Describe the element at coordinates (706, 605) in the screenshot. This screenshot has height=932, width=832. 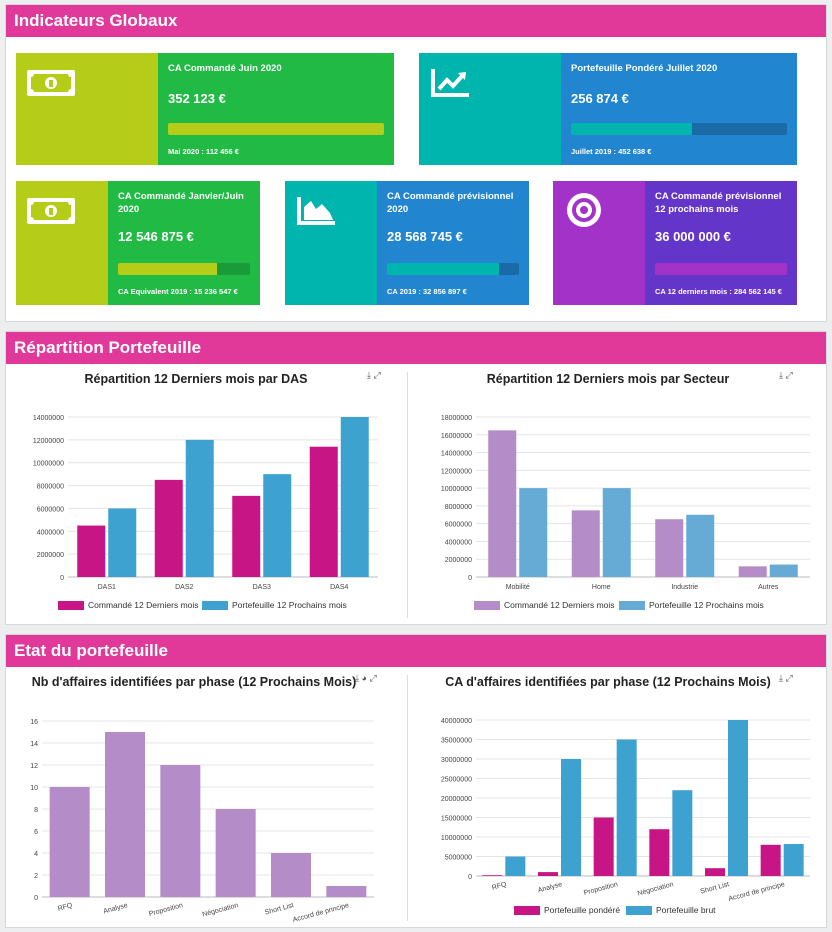
I see `legend-label: Portefeuille 12 Prochains mois` at that location.